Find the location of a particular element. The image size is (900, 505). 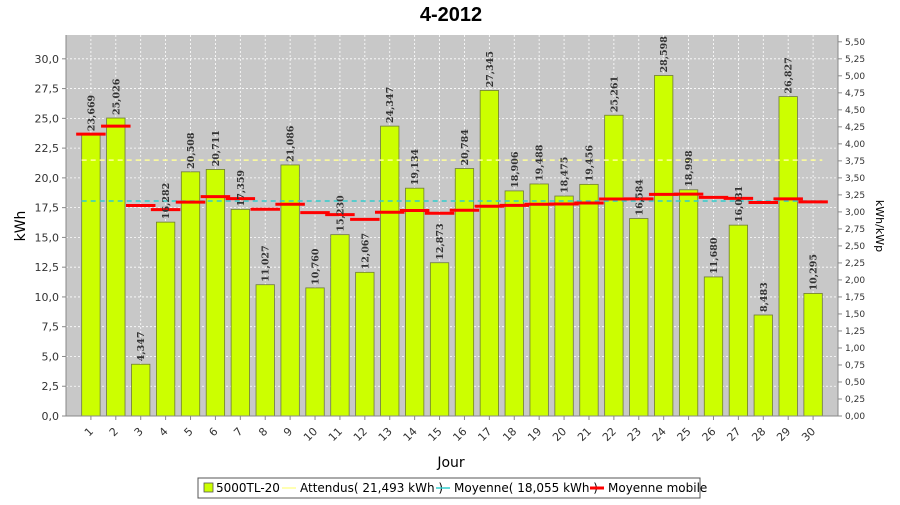

data-label: 18,906 is located at coordinates (515, 169).